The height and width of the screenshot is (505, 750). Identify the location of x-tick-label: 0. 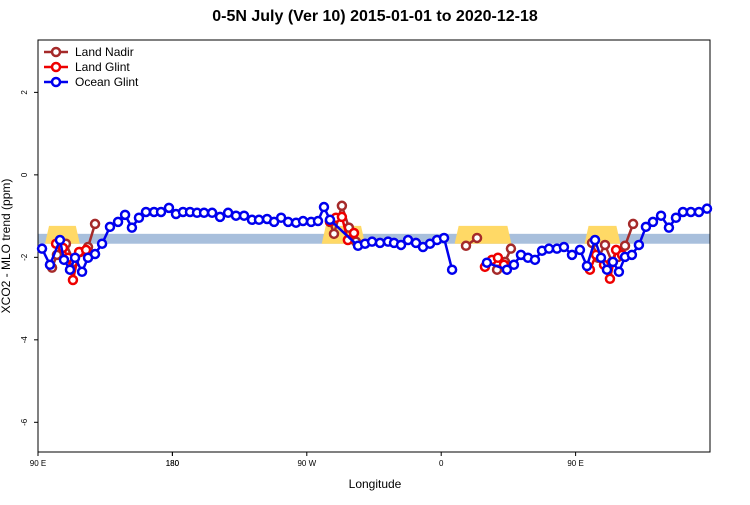
(441, 463).